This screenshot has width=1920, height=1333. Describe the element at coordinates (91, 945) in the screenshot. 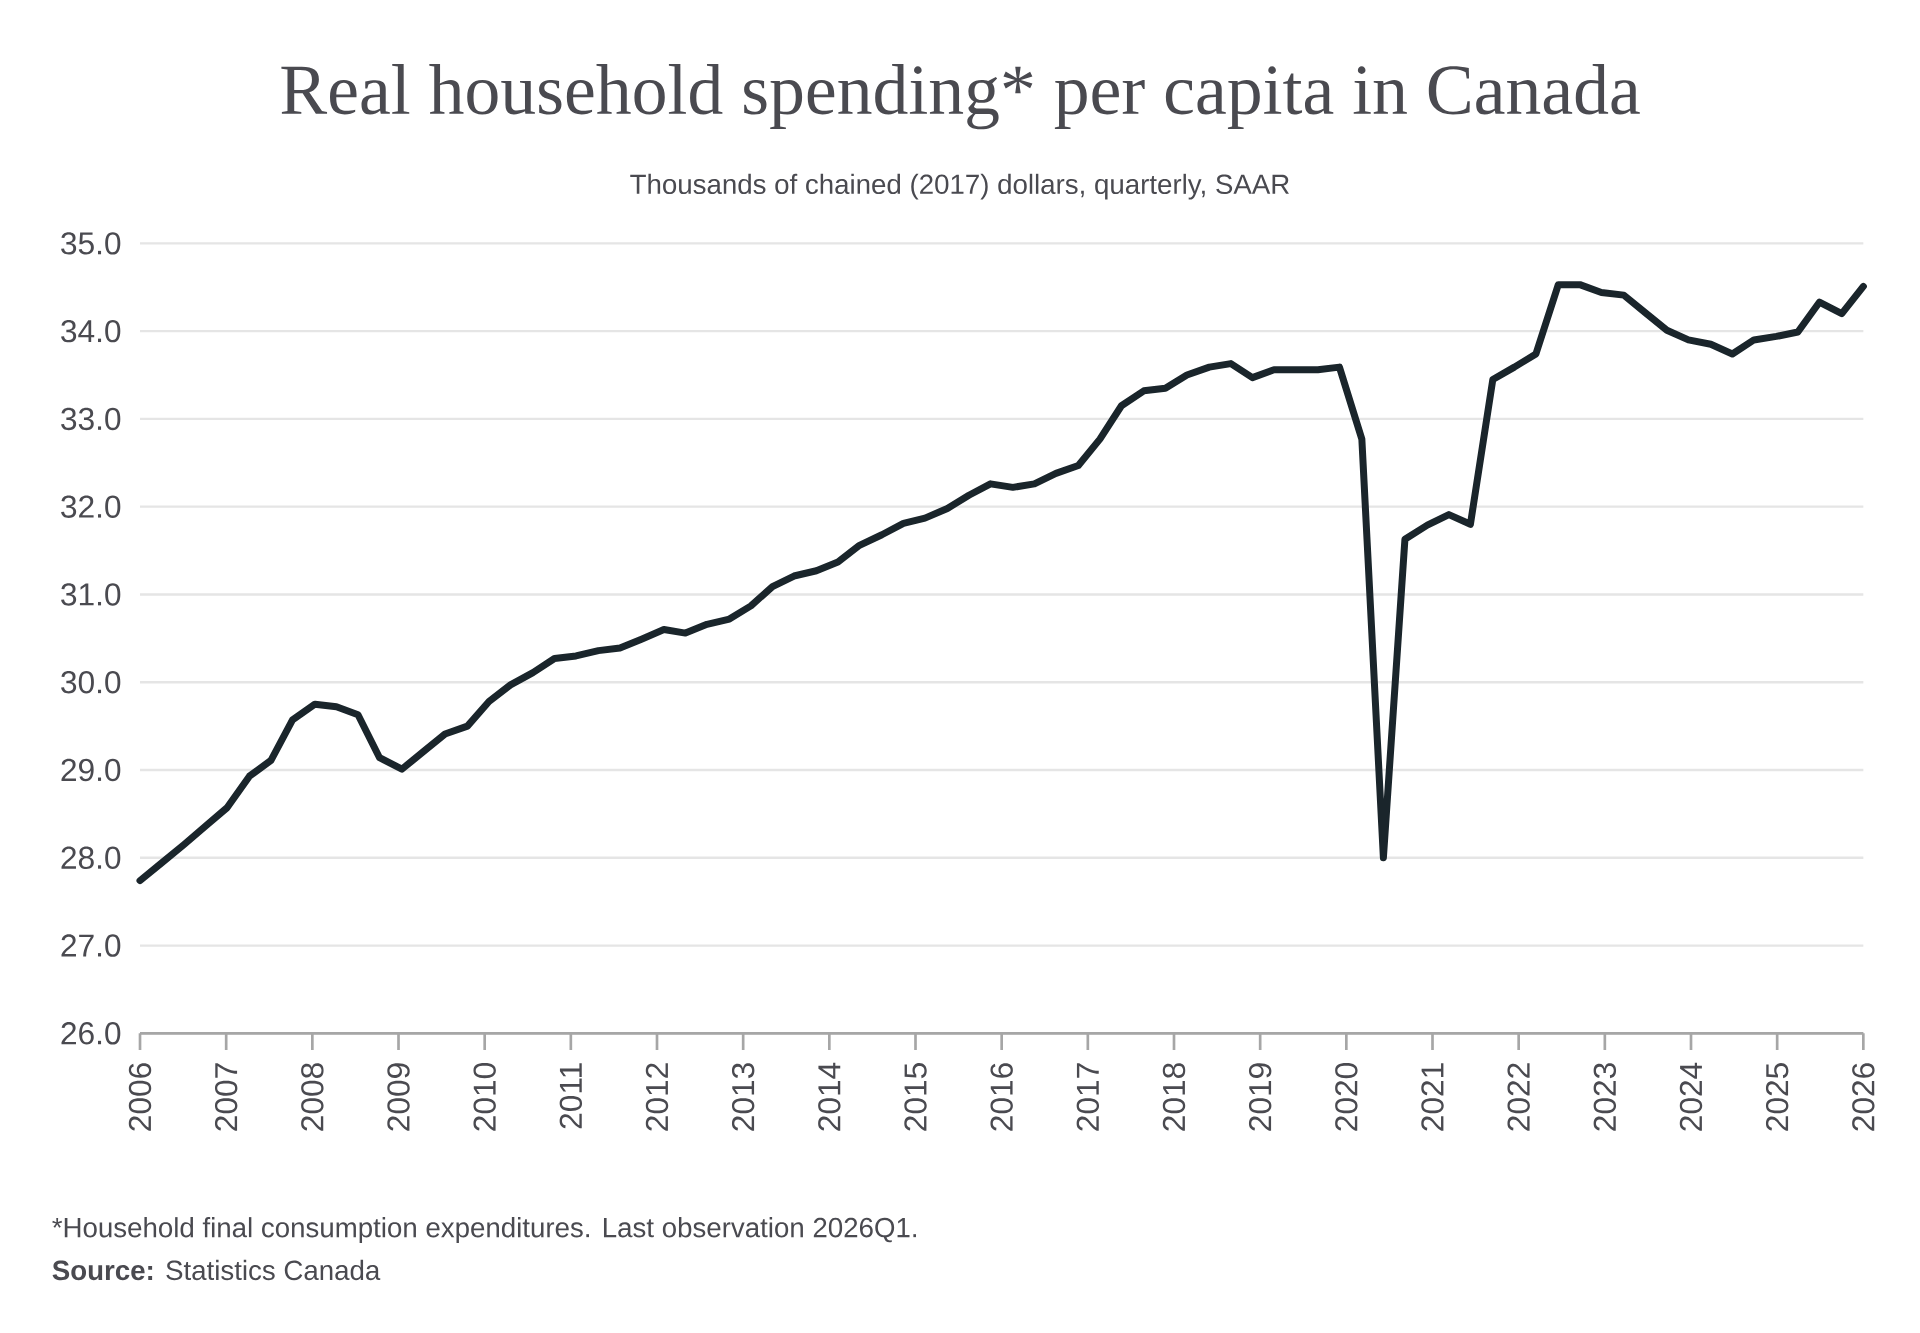

I see `y-tick-label: 27.0` at that location.